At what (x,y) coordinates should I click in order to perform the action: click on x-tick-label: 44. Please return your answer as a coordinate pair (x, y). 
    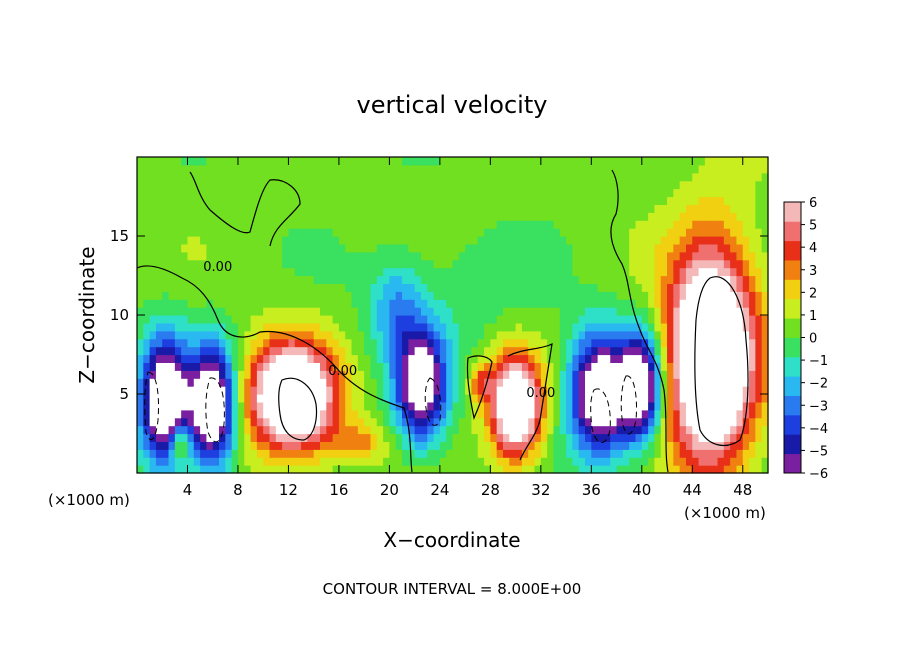
    Looking at the image, I should click on (692, 490).